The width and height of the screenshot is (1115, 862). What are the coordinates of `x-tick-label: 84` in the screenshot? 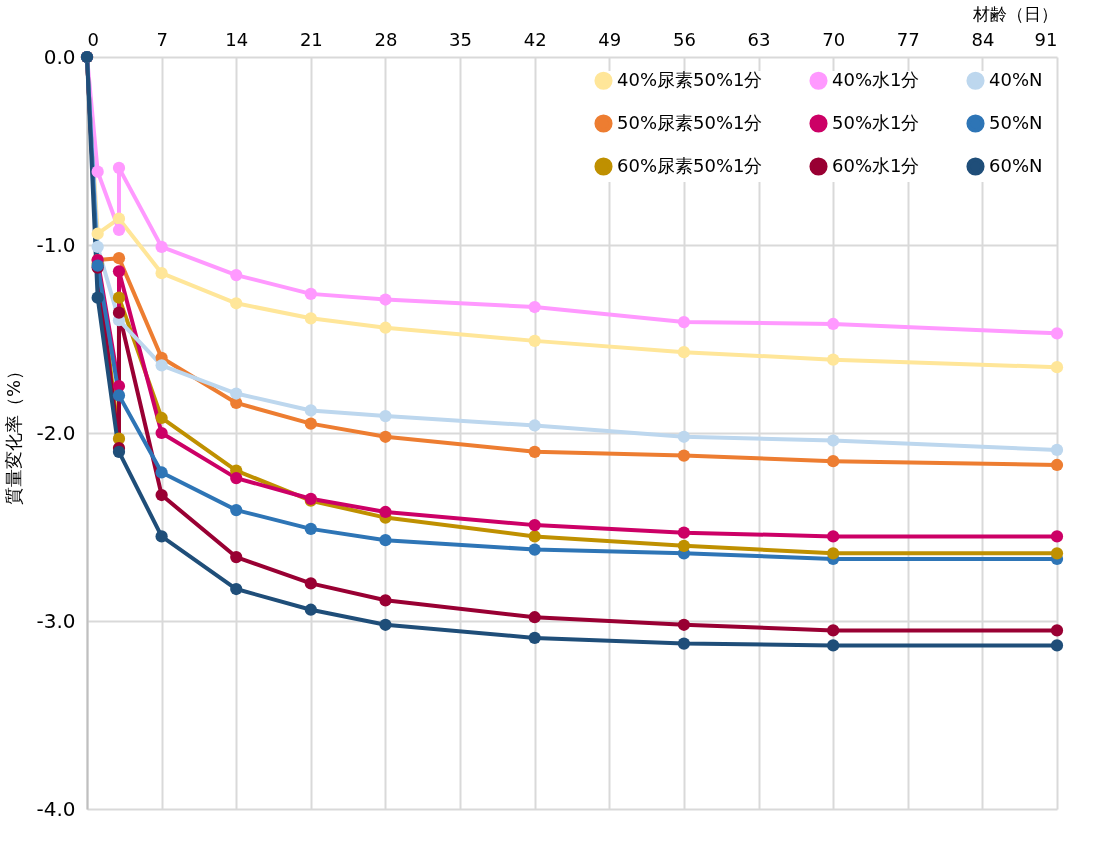 It's located at (983, 39).